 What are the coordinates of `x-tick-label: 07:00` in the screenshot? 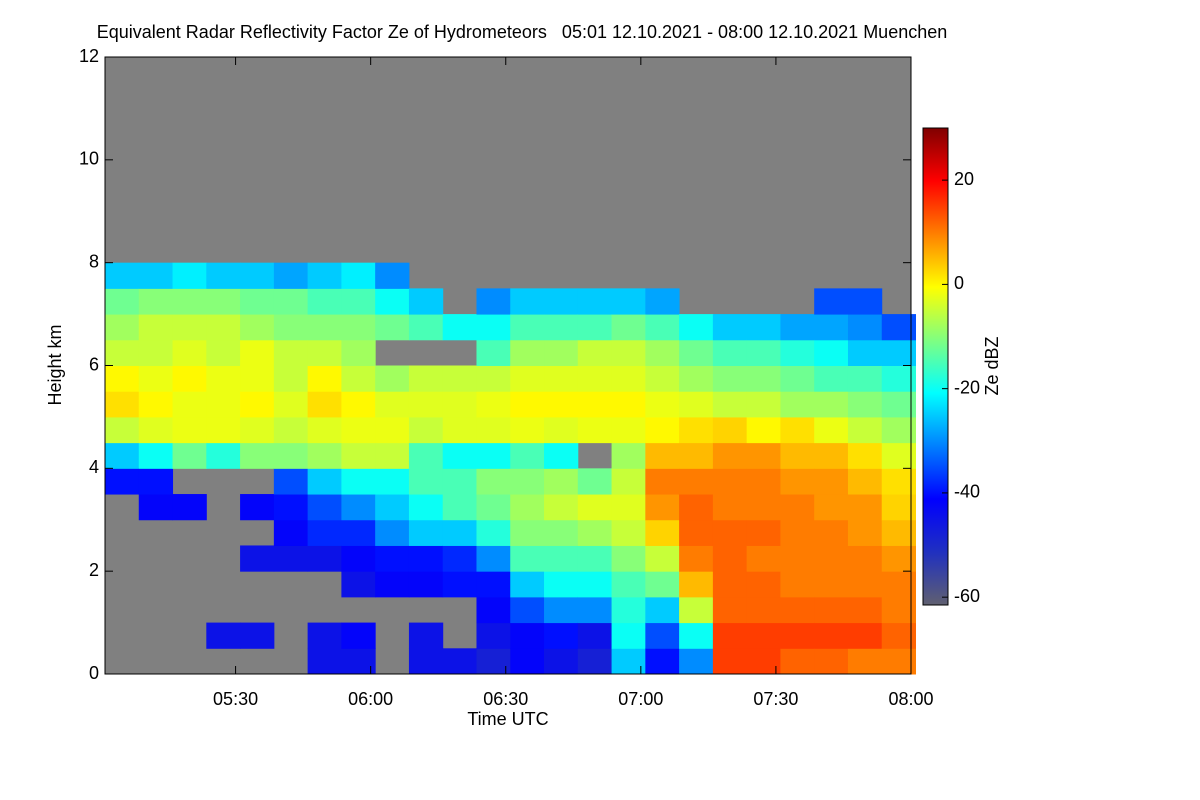 It's located at (640, 699).